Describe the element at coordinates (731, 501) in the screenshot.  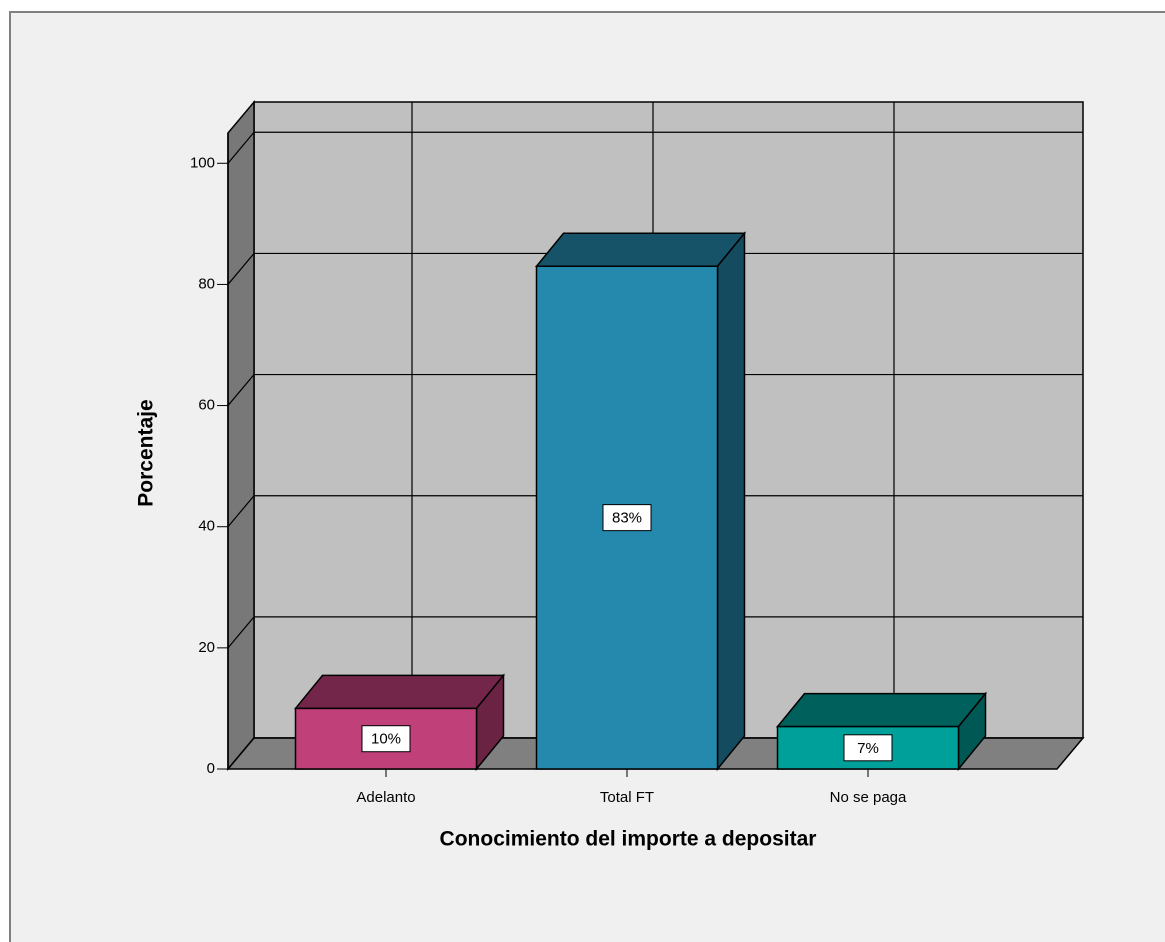
I see `bar-side` at that location.